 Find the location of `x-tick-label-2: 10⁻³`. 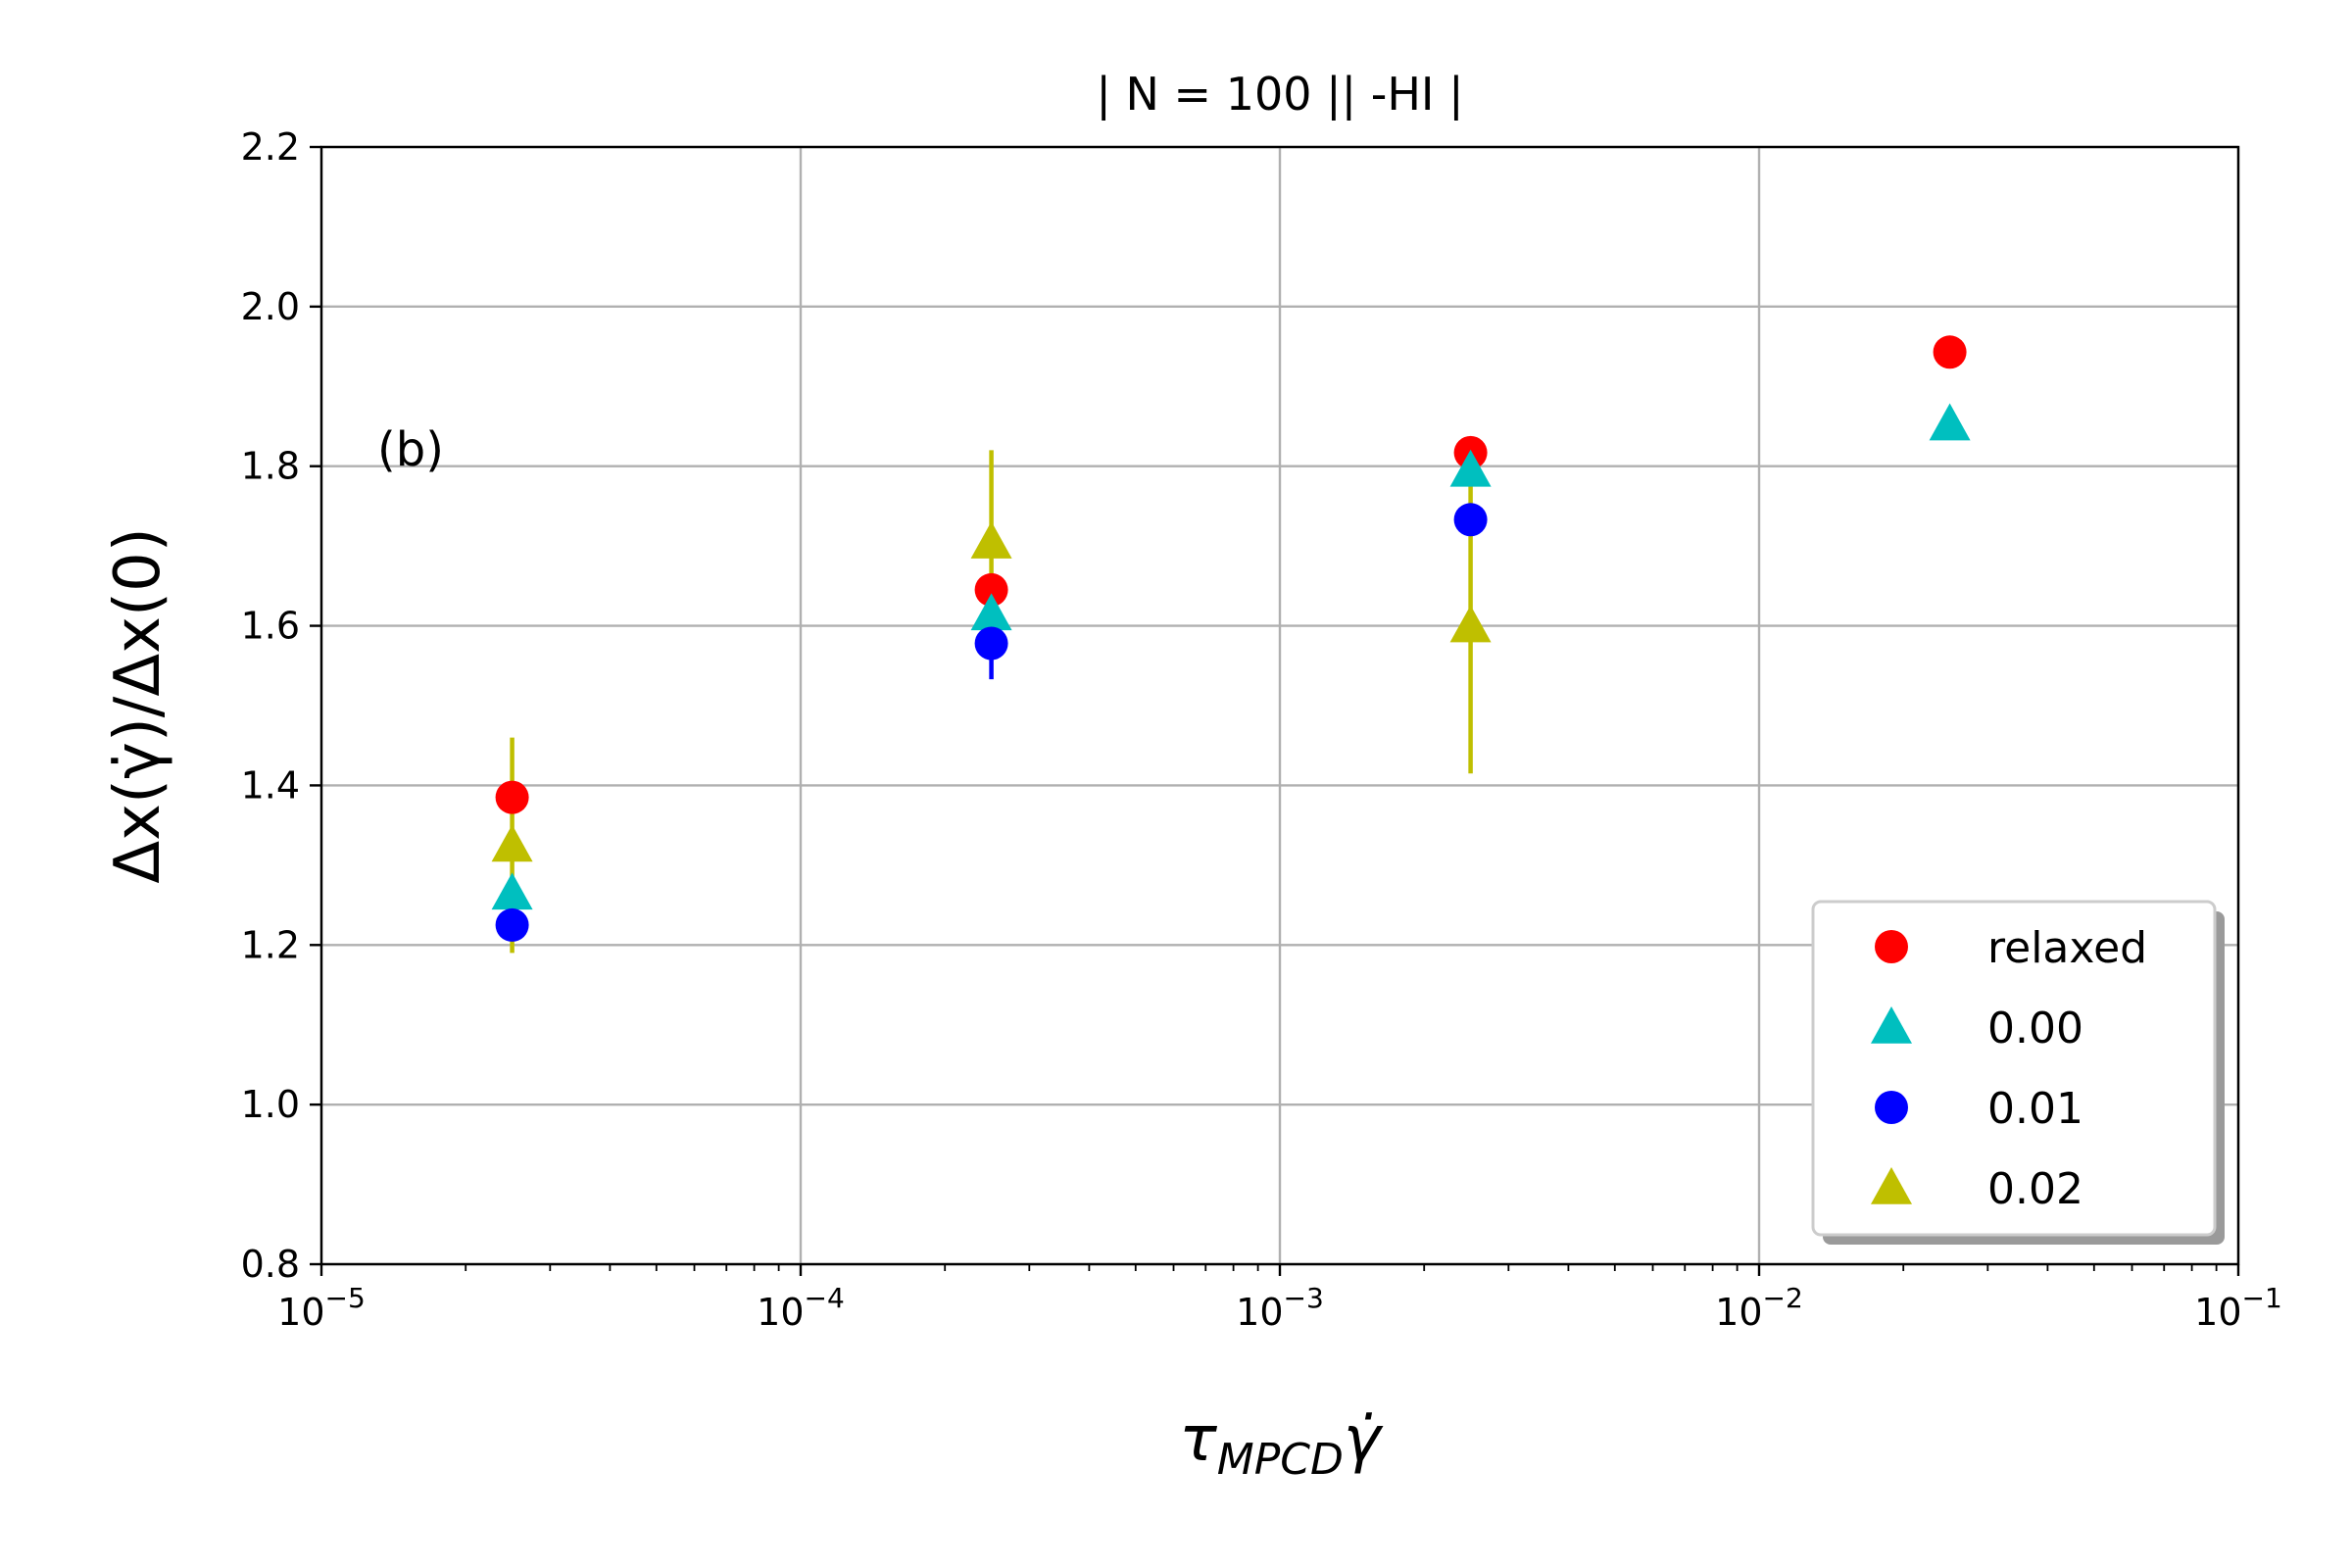

x-tick-label-2: 10⁻³ is located at coordinates (1280, 1308).